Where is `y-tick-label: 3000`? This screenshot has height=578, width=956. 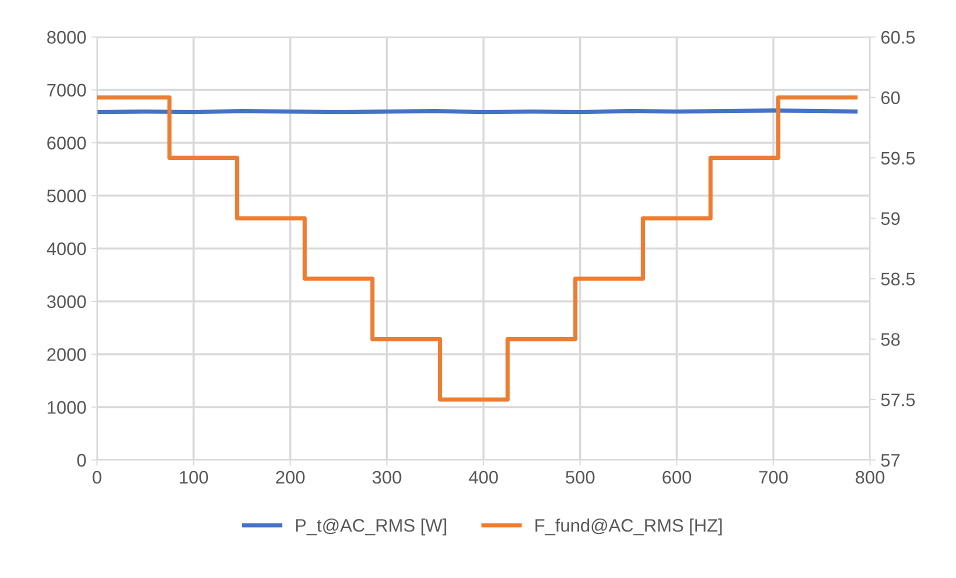 y-tick-label: 3000 is located at coordinates (66, 301).